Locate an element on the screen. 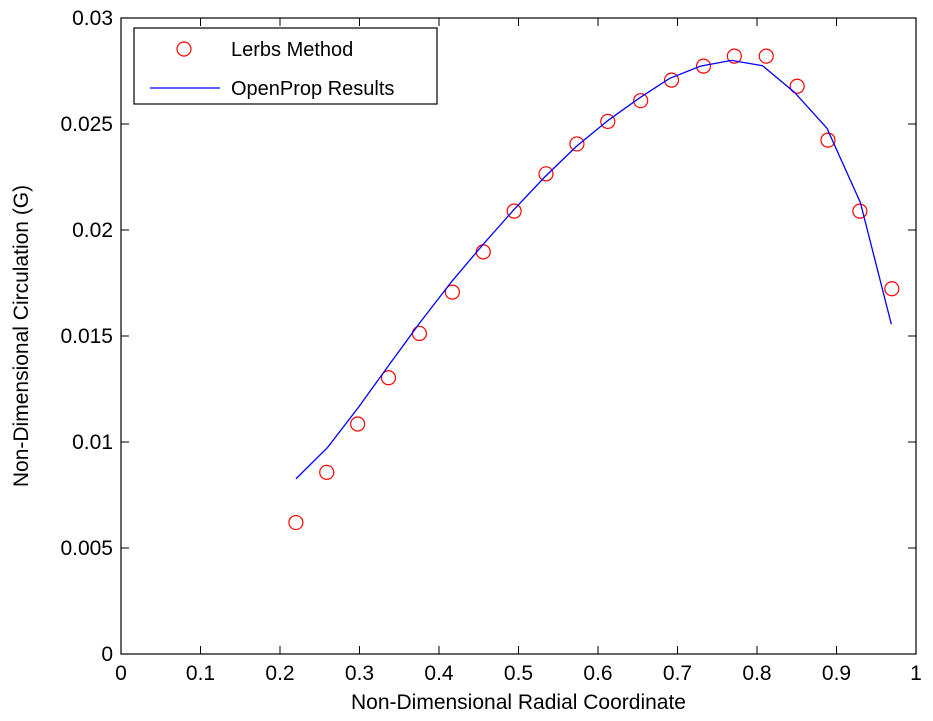  x-tick-label: 0.6 is located at coordinates (597, 673).